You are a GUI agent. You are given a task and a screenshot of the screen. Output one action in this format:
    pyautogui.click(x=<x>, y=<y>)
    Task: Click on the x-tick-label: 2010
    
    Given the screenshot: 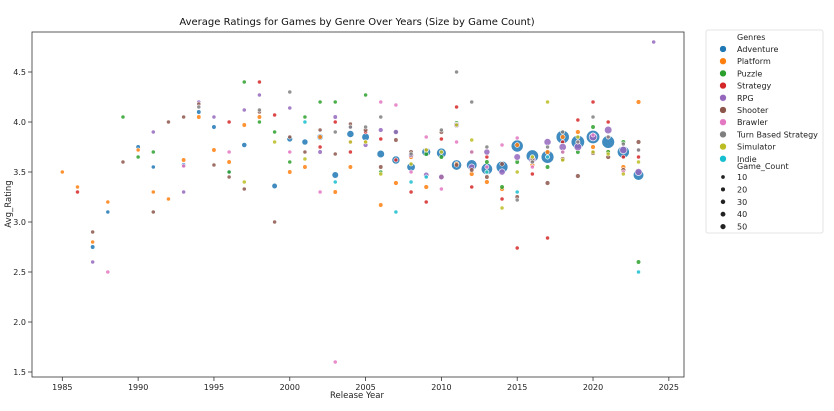 What is the action you would take?
    pyautogui.click(x=441, y=387)
    